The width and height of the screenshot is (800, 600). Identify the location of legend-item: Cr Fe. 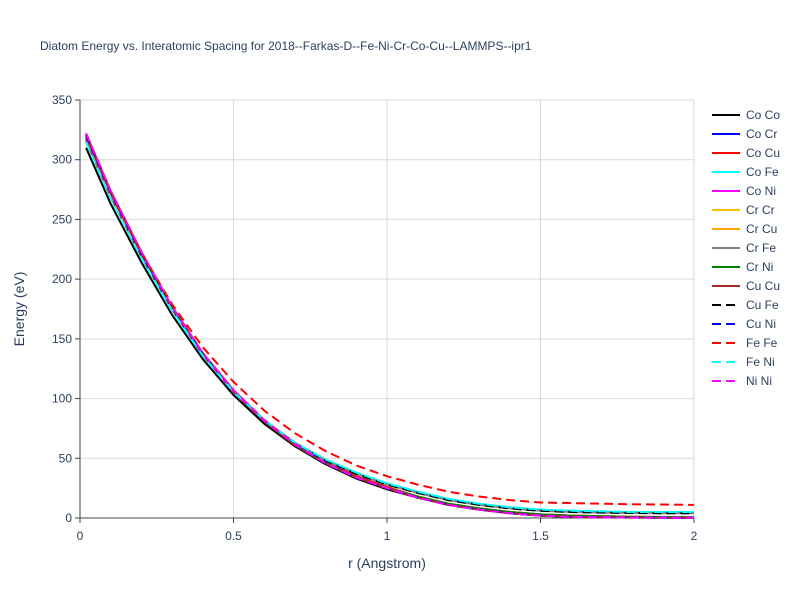
(744, 248).